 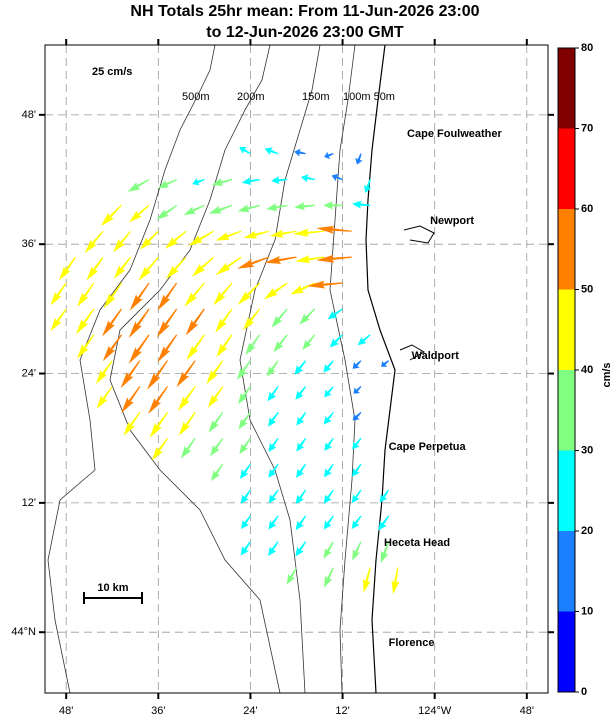 What do you see at coordinates (417, 543) in the screenshot?
I see `place-label: Heceta Head` at bounding box center [417, 543].